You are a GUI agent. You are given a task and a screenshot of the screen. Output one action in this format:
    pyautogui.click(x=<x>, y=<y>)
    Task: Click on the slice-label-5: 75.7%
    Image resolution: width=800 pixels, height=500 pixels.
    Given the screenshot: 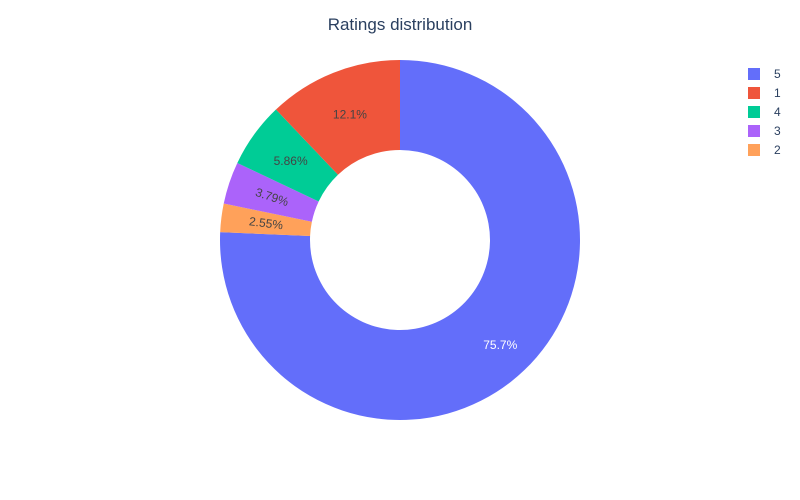 What is the action you would take?
    pyautogui.click(x=500, y=345)
    